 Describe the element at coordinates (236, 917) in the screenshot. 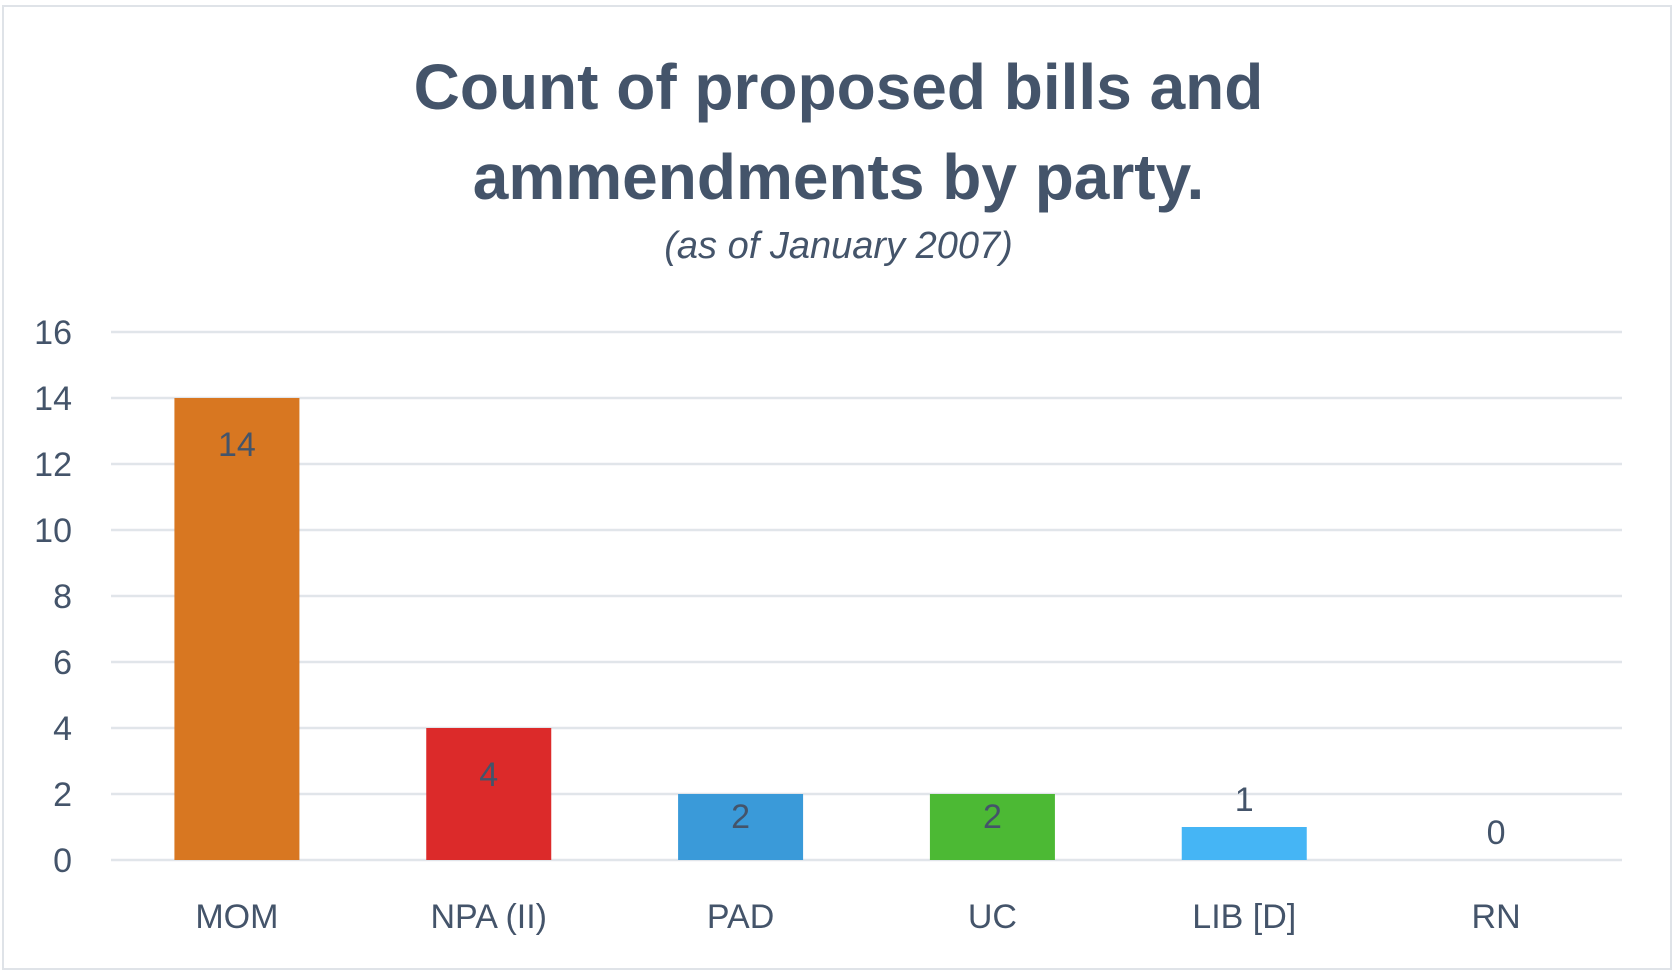

I see `x-tick-label: MOM` at that location.